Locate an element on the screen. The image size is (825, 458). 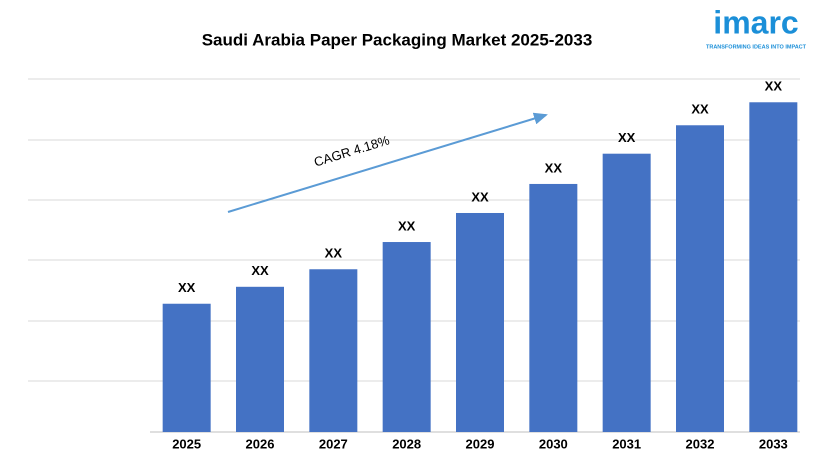
x-tick-label: 2029 is located at coordinates (480, 443).